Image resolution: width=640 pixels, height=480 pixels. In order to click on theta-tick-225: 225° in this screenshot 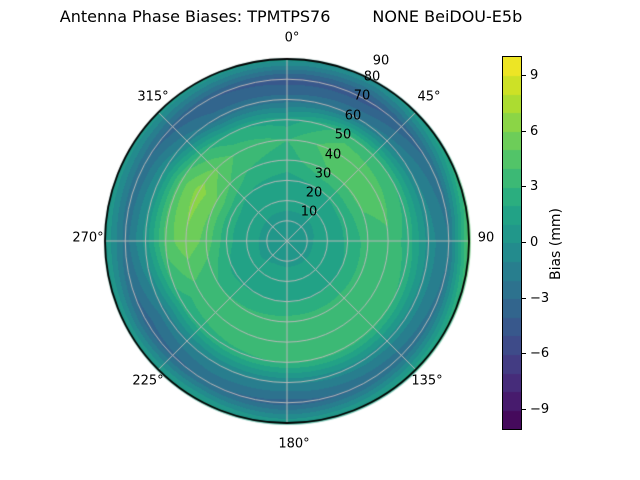, I will do `click(148, 381)`.